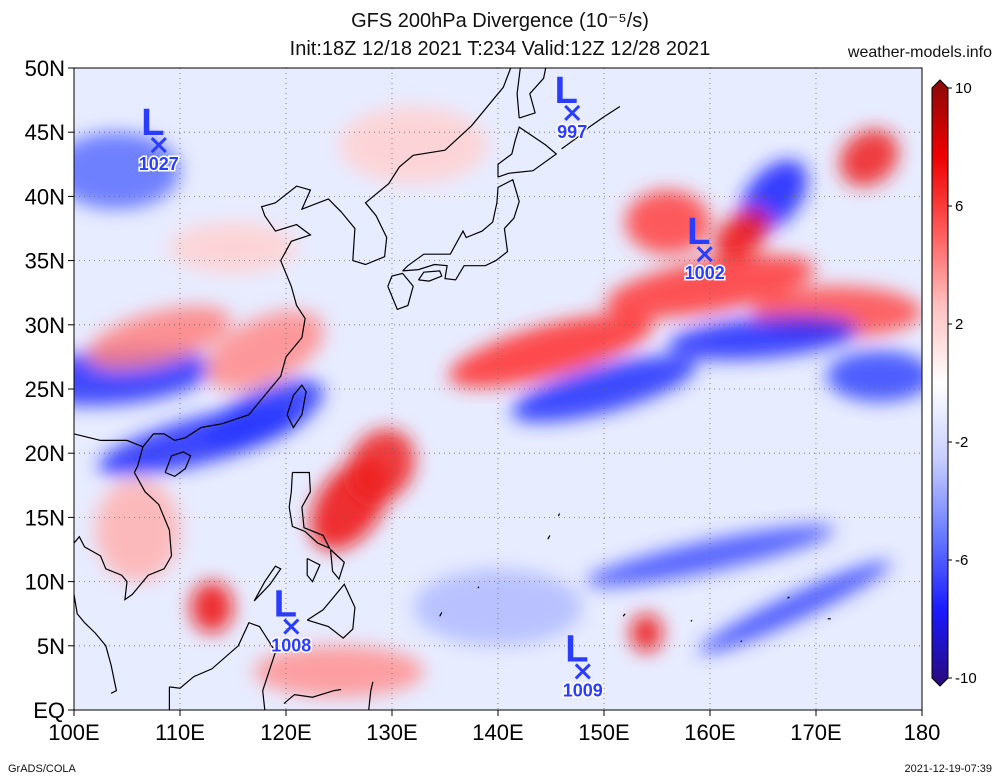 Image resolution: width=1000 pixels, height=779 pixels. Describe the element at coordinates (159, 164) in the screenshot. I see `low-pressure-value: 1027` at that location.